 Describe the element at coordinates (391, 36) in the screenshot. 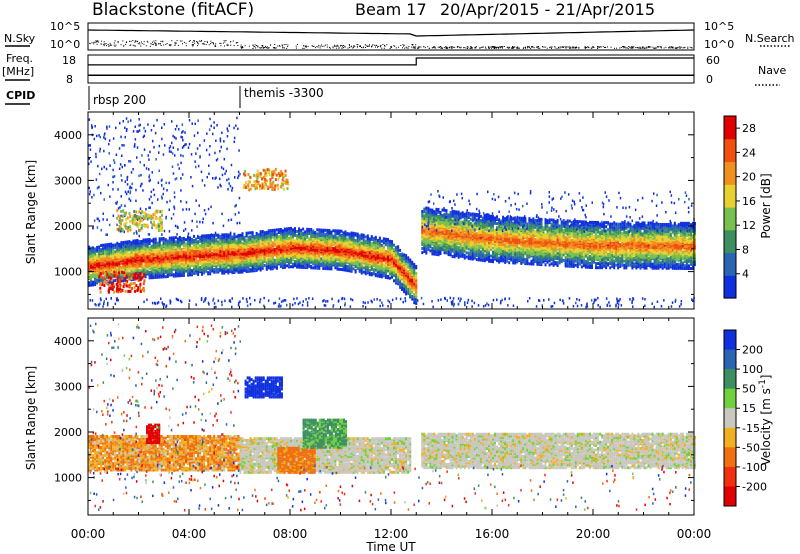

I see `nsky-panel-frame` at that location.